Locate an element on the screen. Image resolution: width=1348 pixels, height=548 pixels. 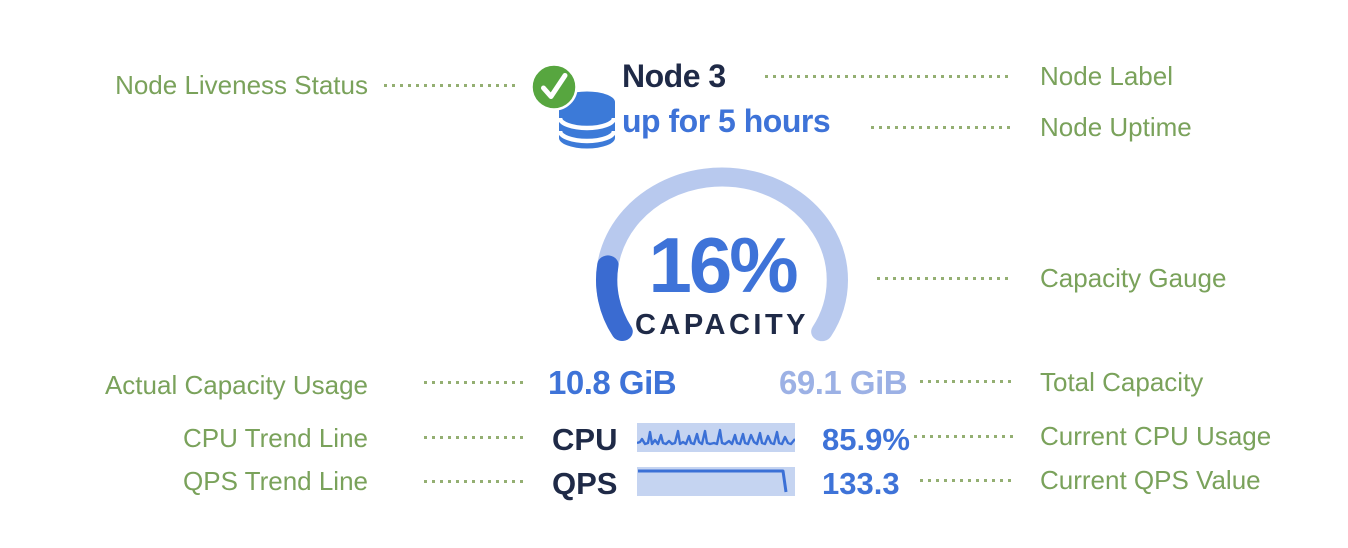
connector-node-uptime is located at coordinates (942, 127).